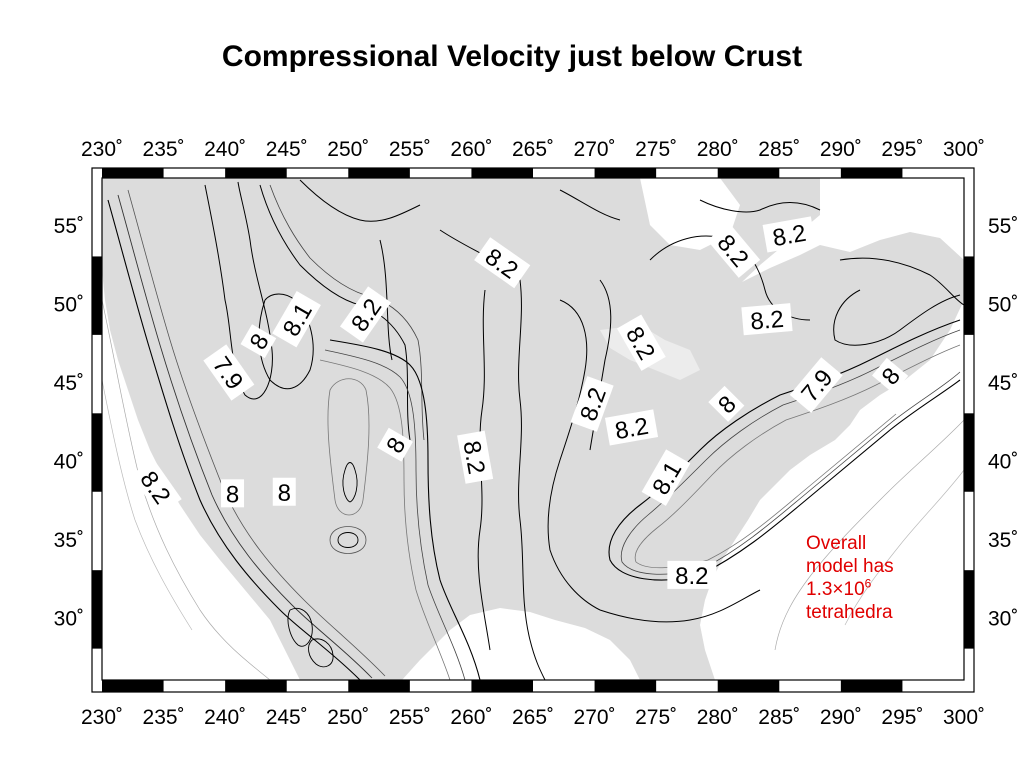 The height and width of the screenshot is (768, 1024). What do you see at coordinates (69, 461) in the screenshot?
I see `lat-tick-left: 40˚` at bounding box center [69, 461].